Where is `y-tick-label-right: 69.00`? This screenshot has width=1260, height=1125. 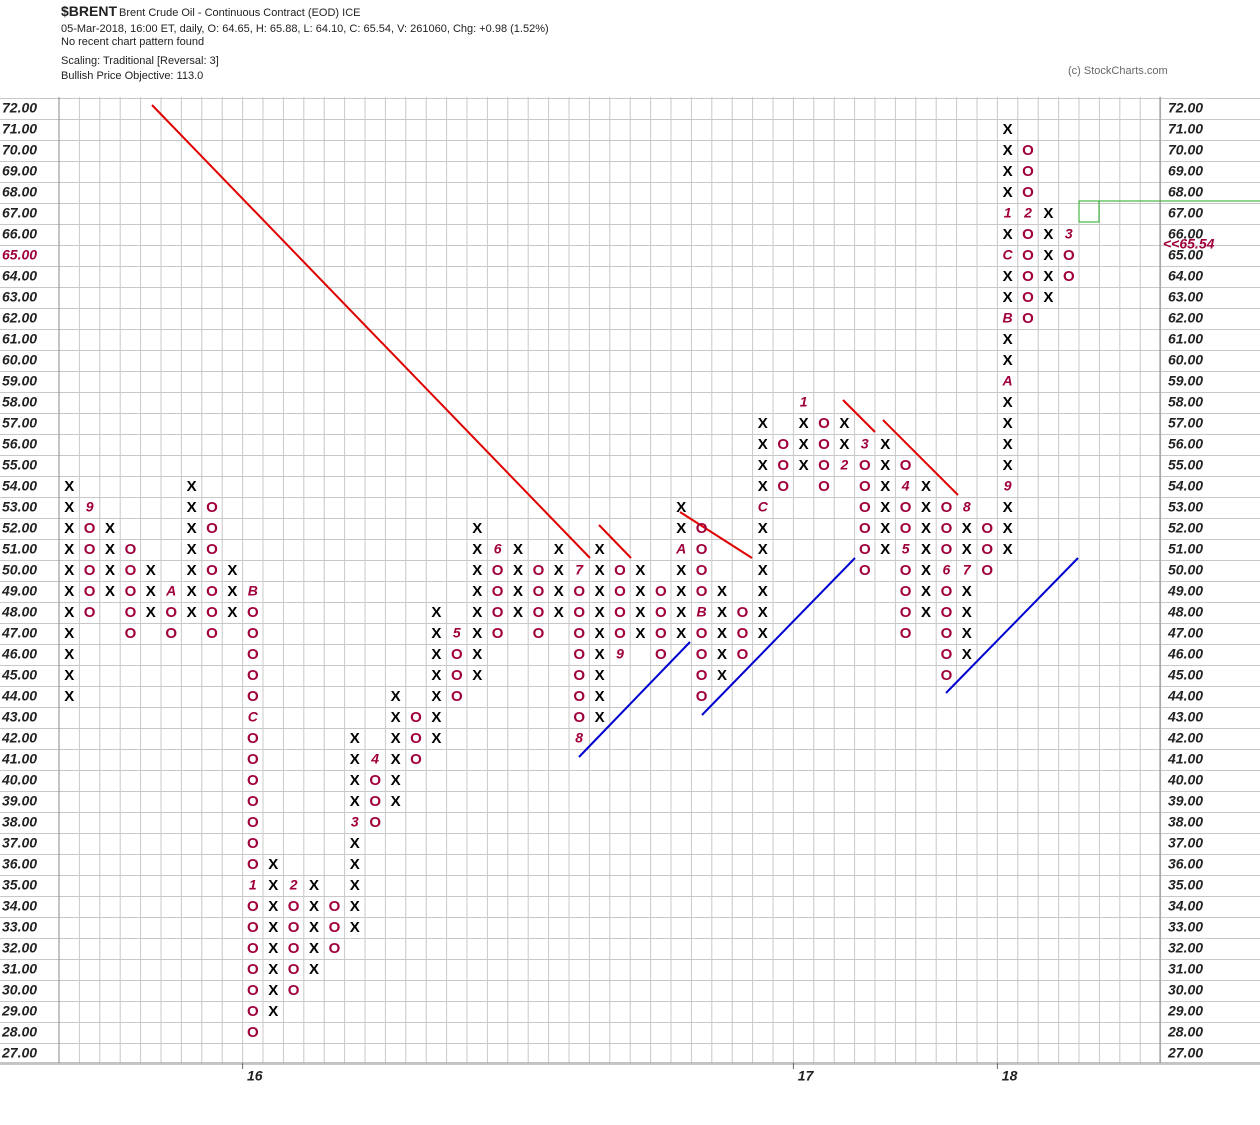
y-tick-label-right: 69.00 is located at coordinates (1185, 171).